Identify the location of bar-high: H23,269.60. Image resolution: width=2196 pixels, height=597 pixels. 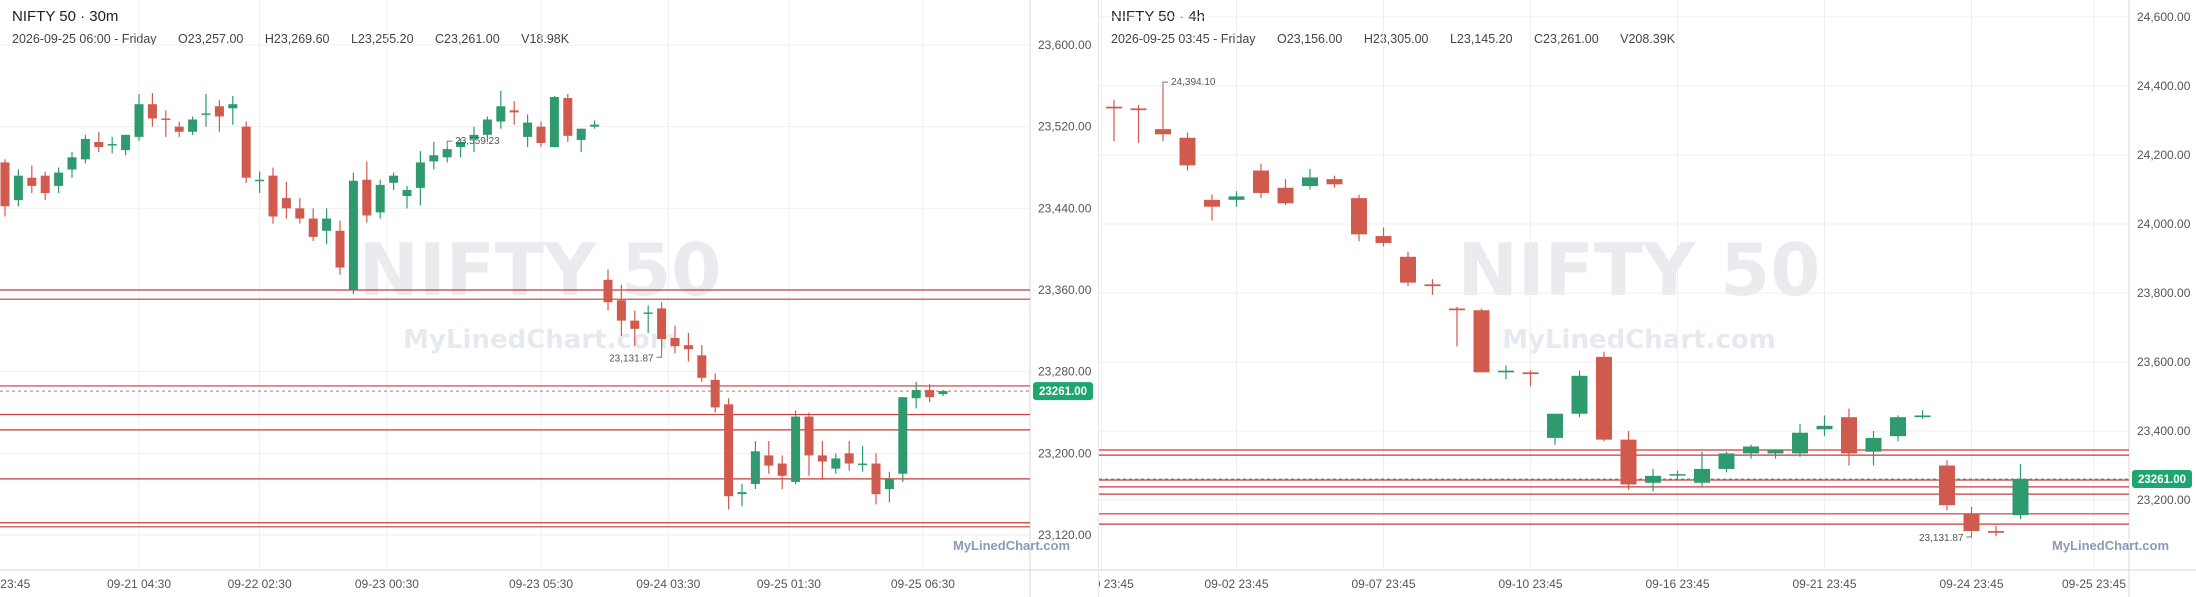
(297, 39).